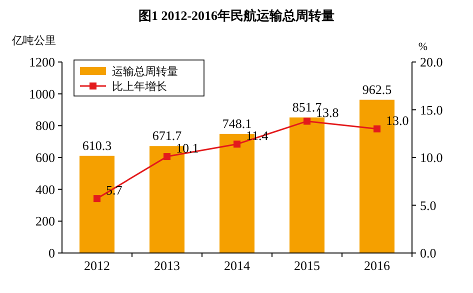 Image resolution: width=473 pixels, height=293 pixels. What do you see at coordinates (97, 265) in the screenshot?
I see `x-tick-label: 2012` at bounding box center [97, 265].